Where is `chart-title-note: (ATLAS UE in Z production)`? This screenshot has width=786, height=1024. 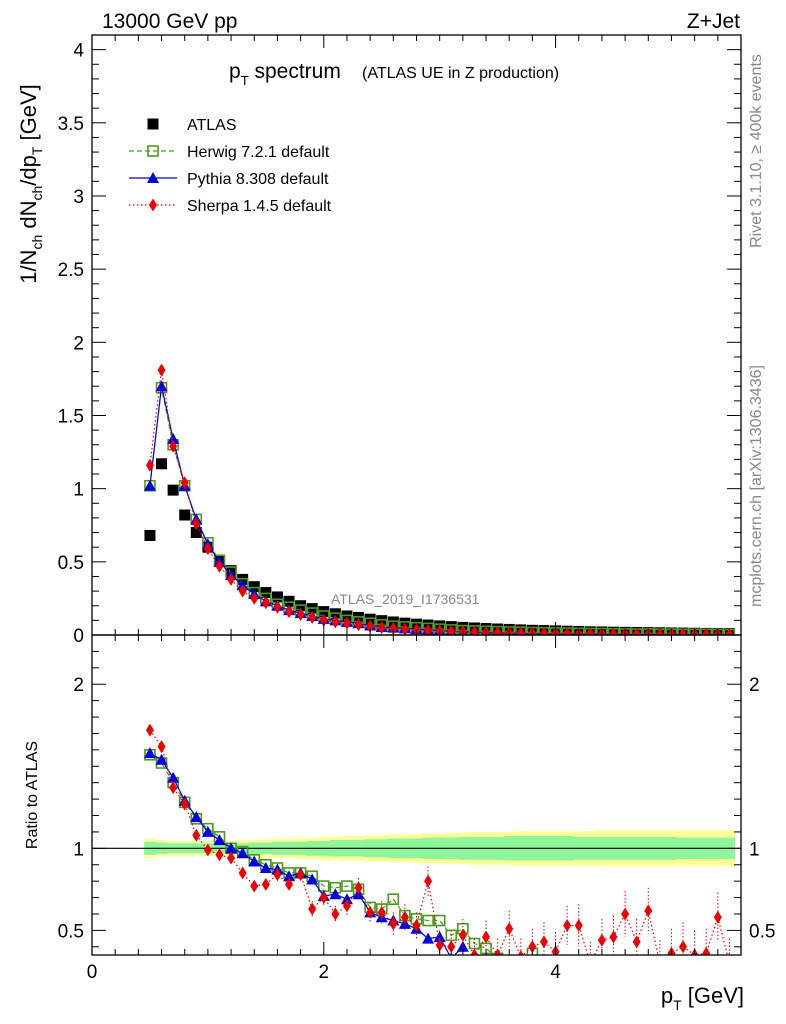 chart-title-note: (ATLAS UE in Z production) is located at coordinates (460, 73).